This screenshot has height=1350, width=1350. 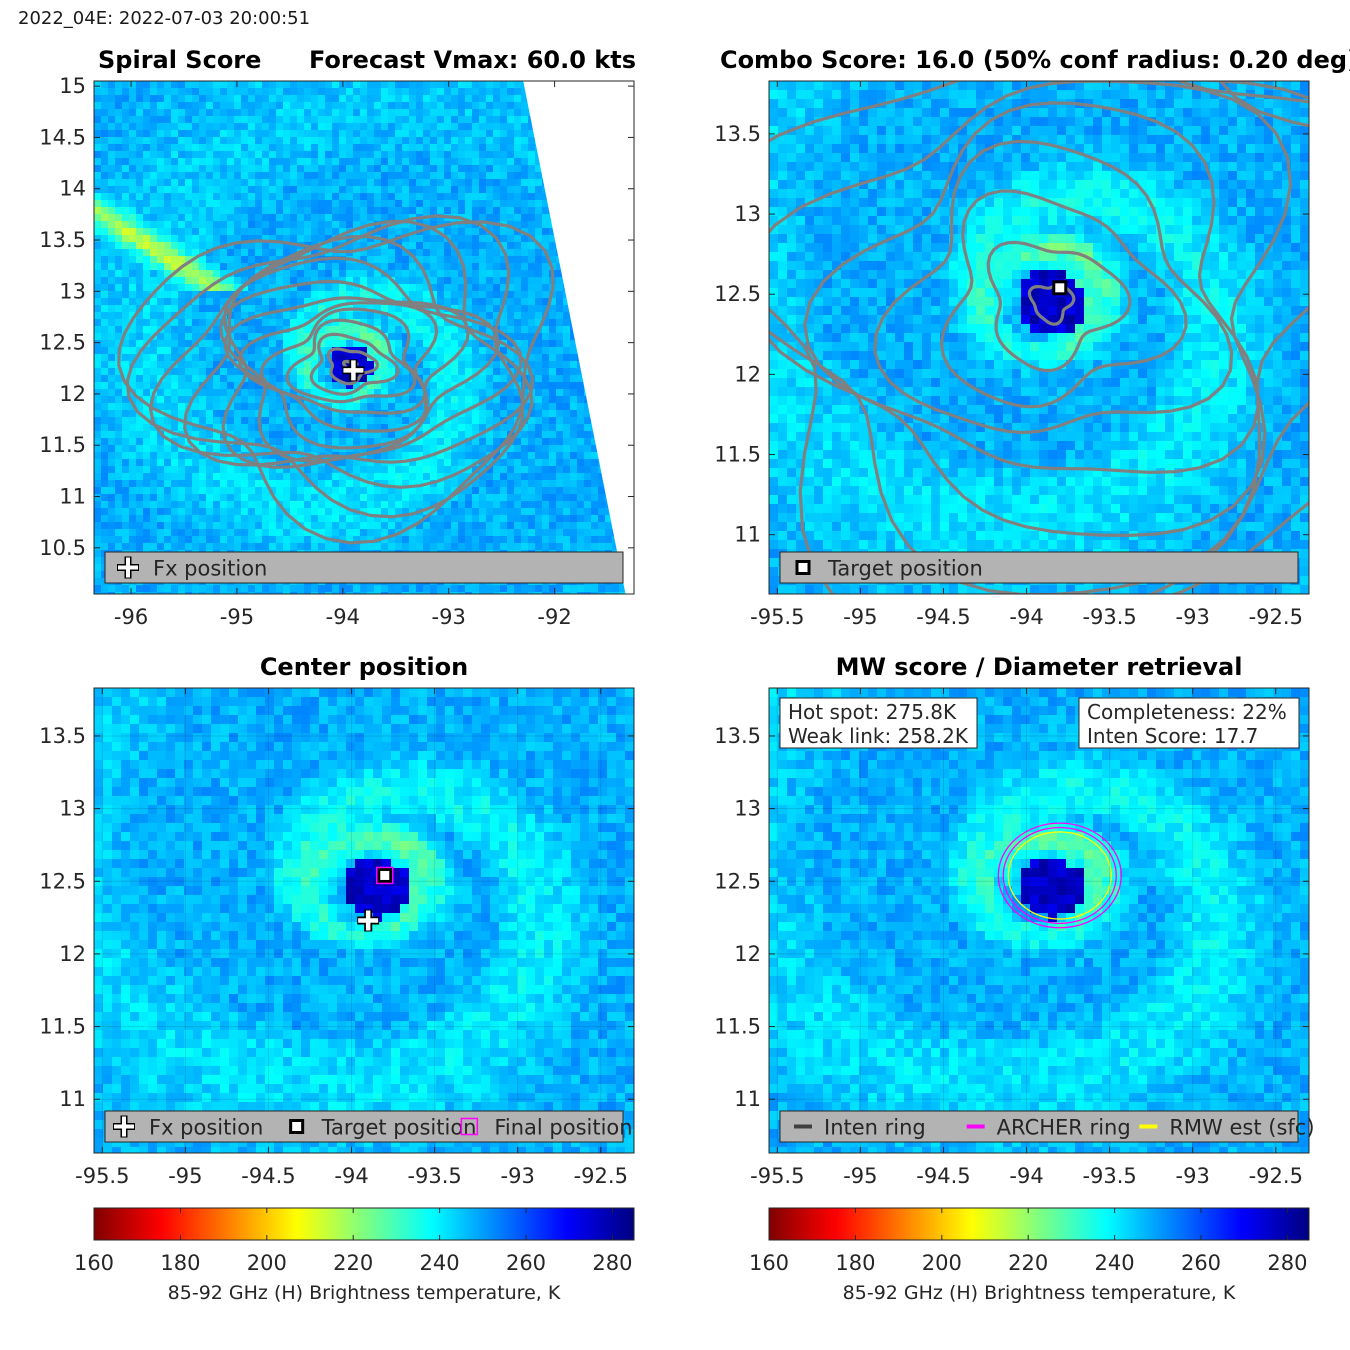 What do you see at coordinates (62, 548) in the screenshot?
I see `y-tick-label: 10.5` at bounding box center [62, 548].